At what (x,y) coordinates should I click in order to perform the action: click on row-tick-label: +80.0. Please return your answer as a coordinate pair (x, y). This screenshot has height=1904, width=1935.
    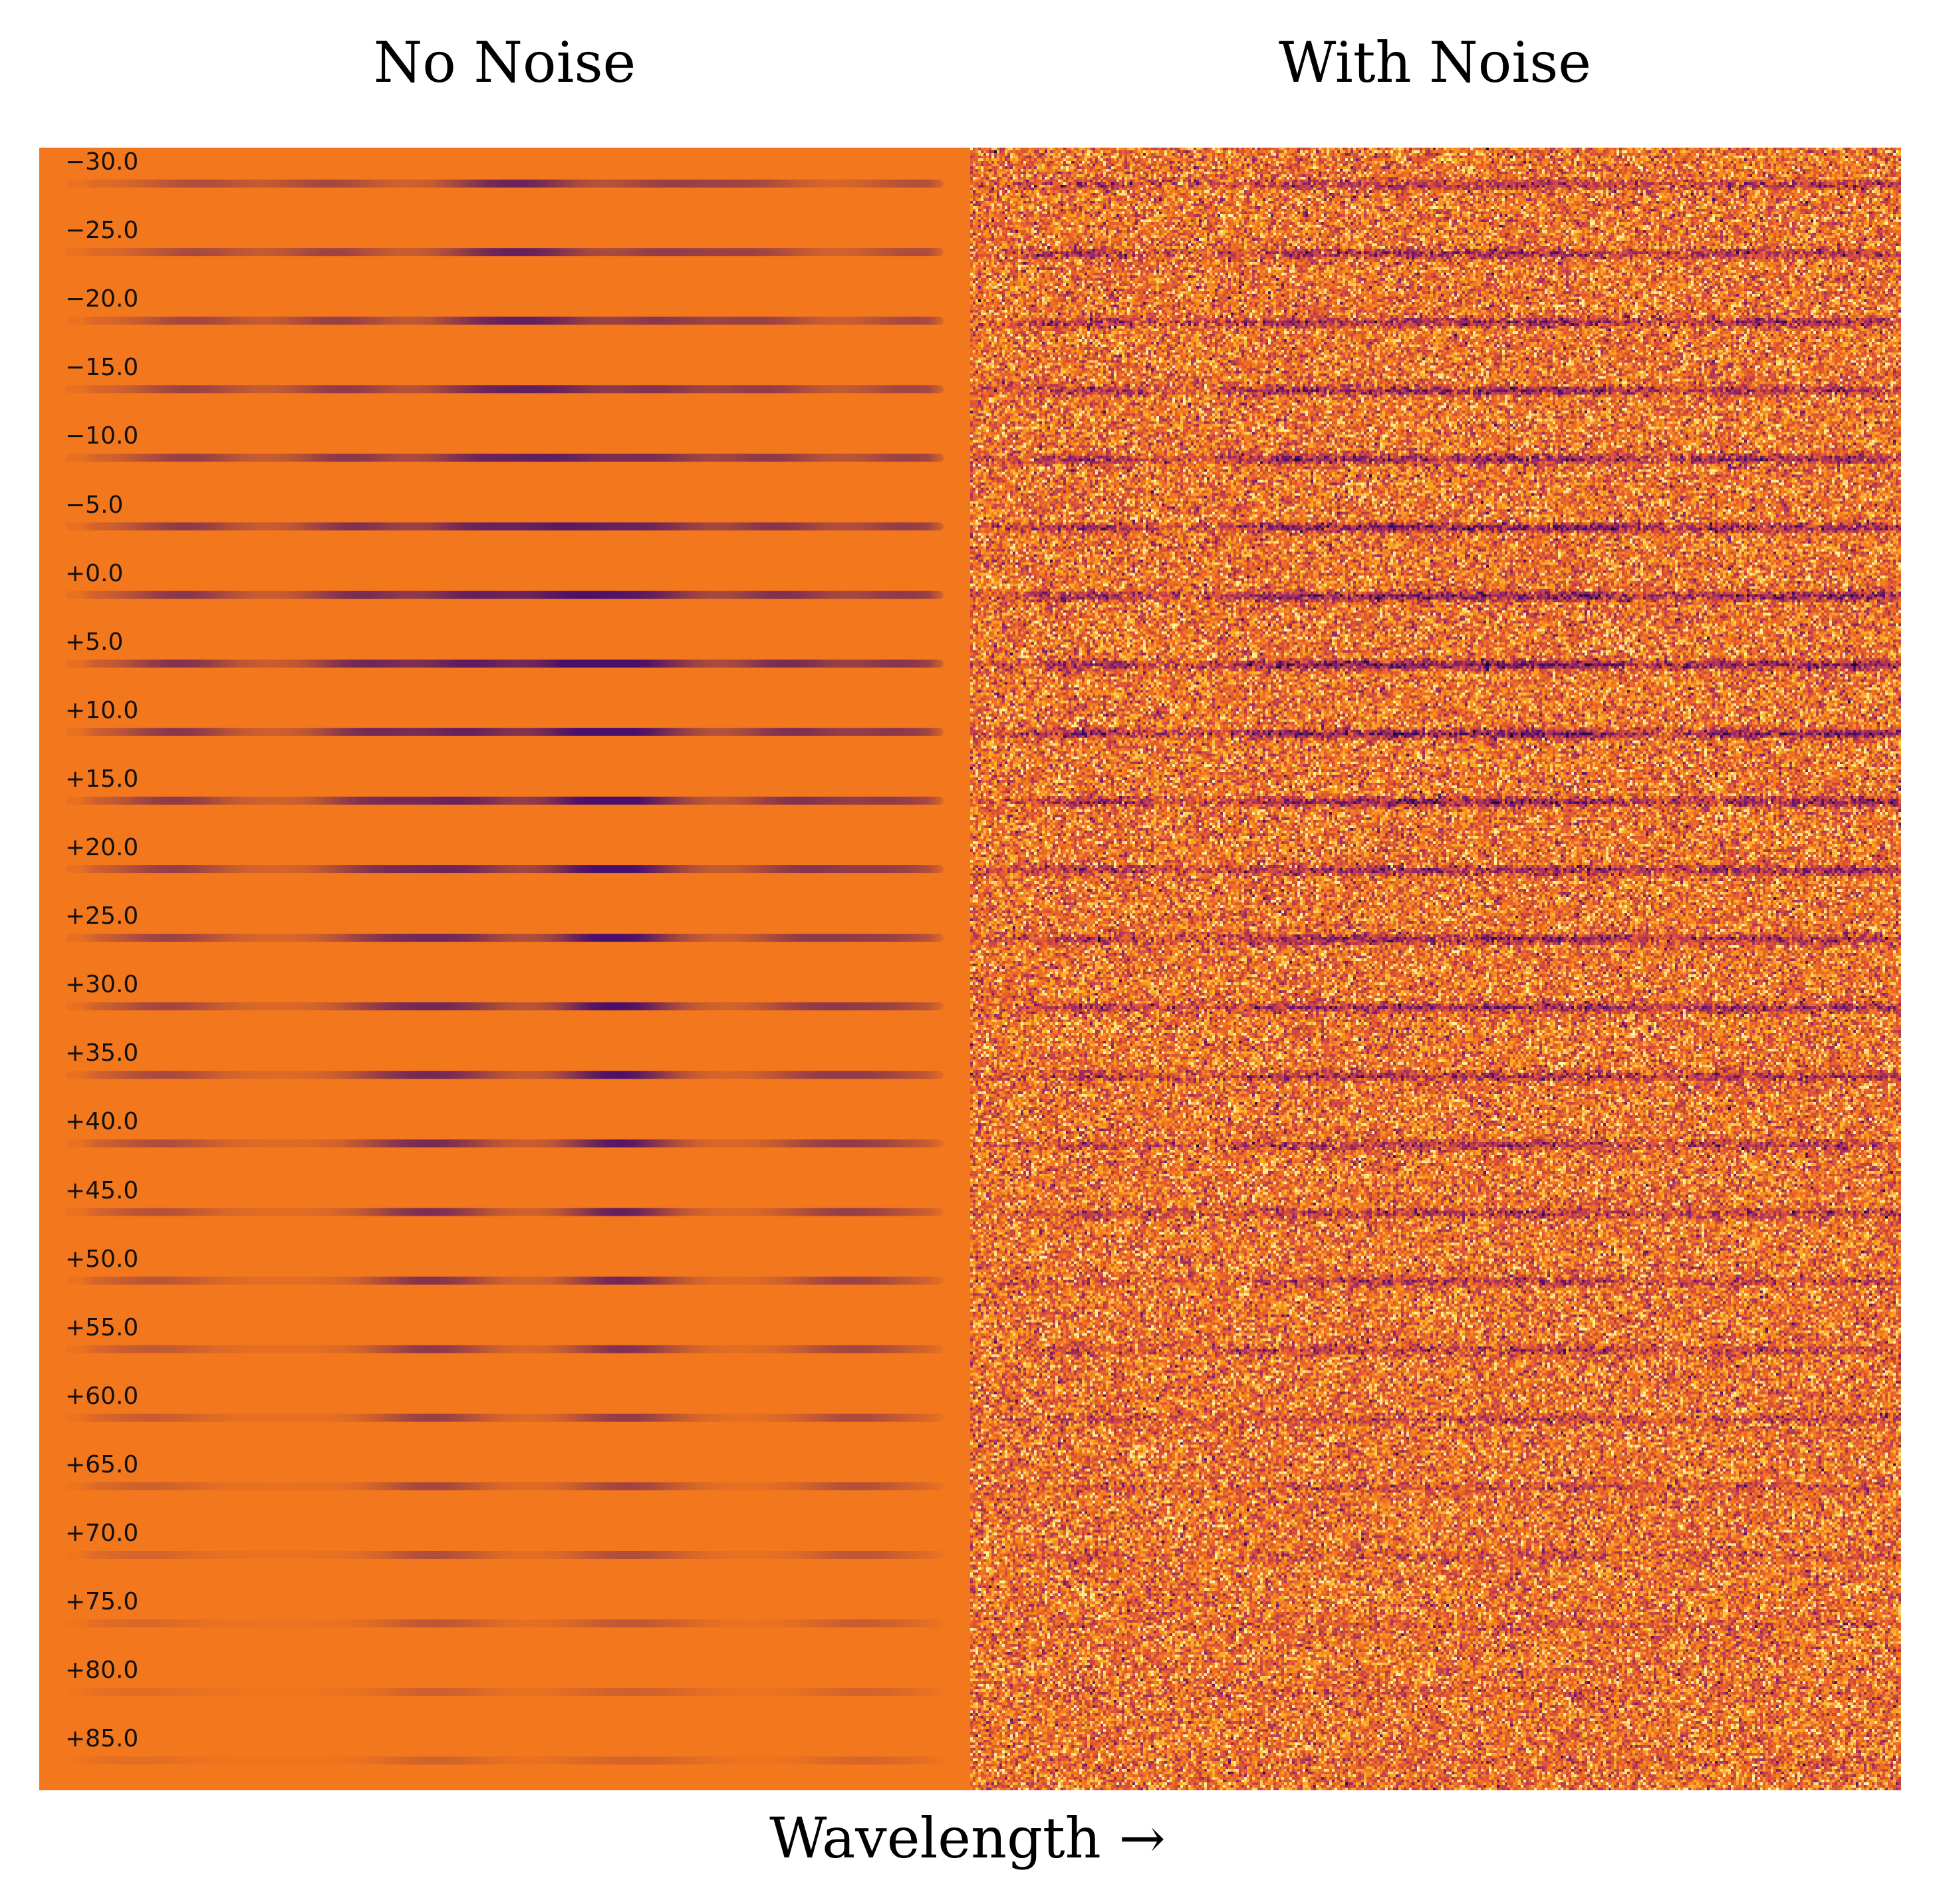
    Looking at the image, I should click on (102, 1671).